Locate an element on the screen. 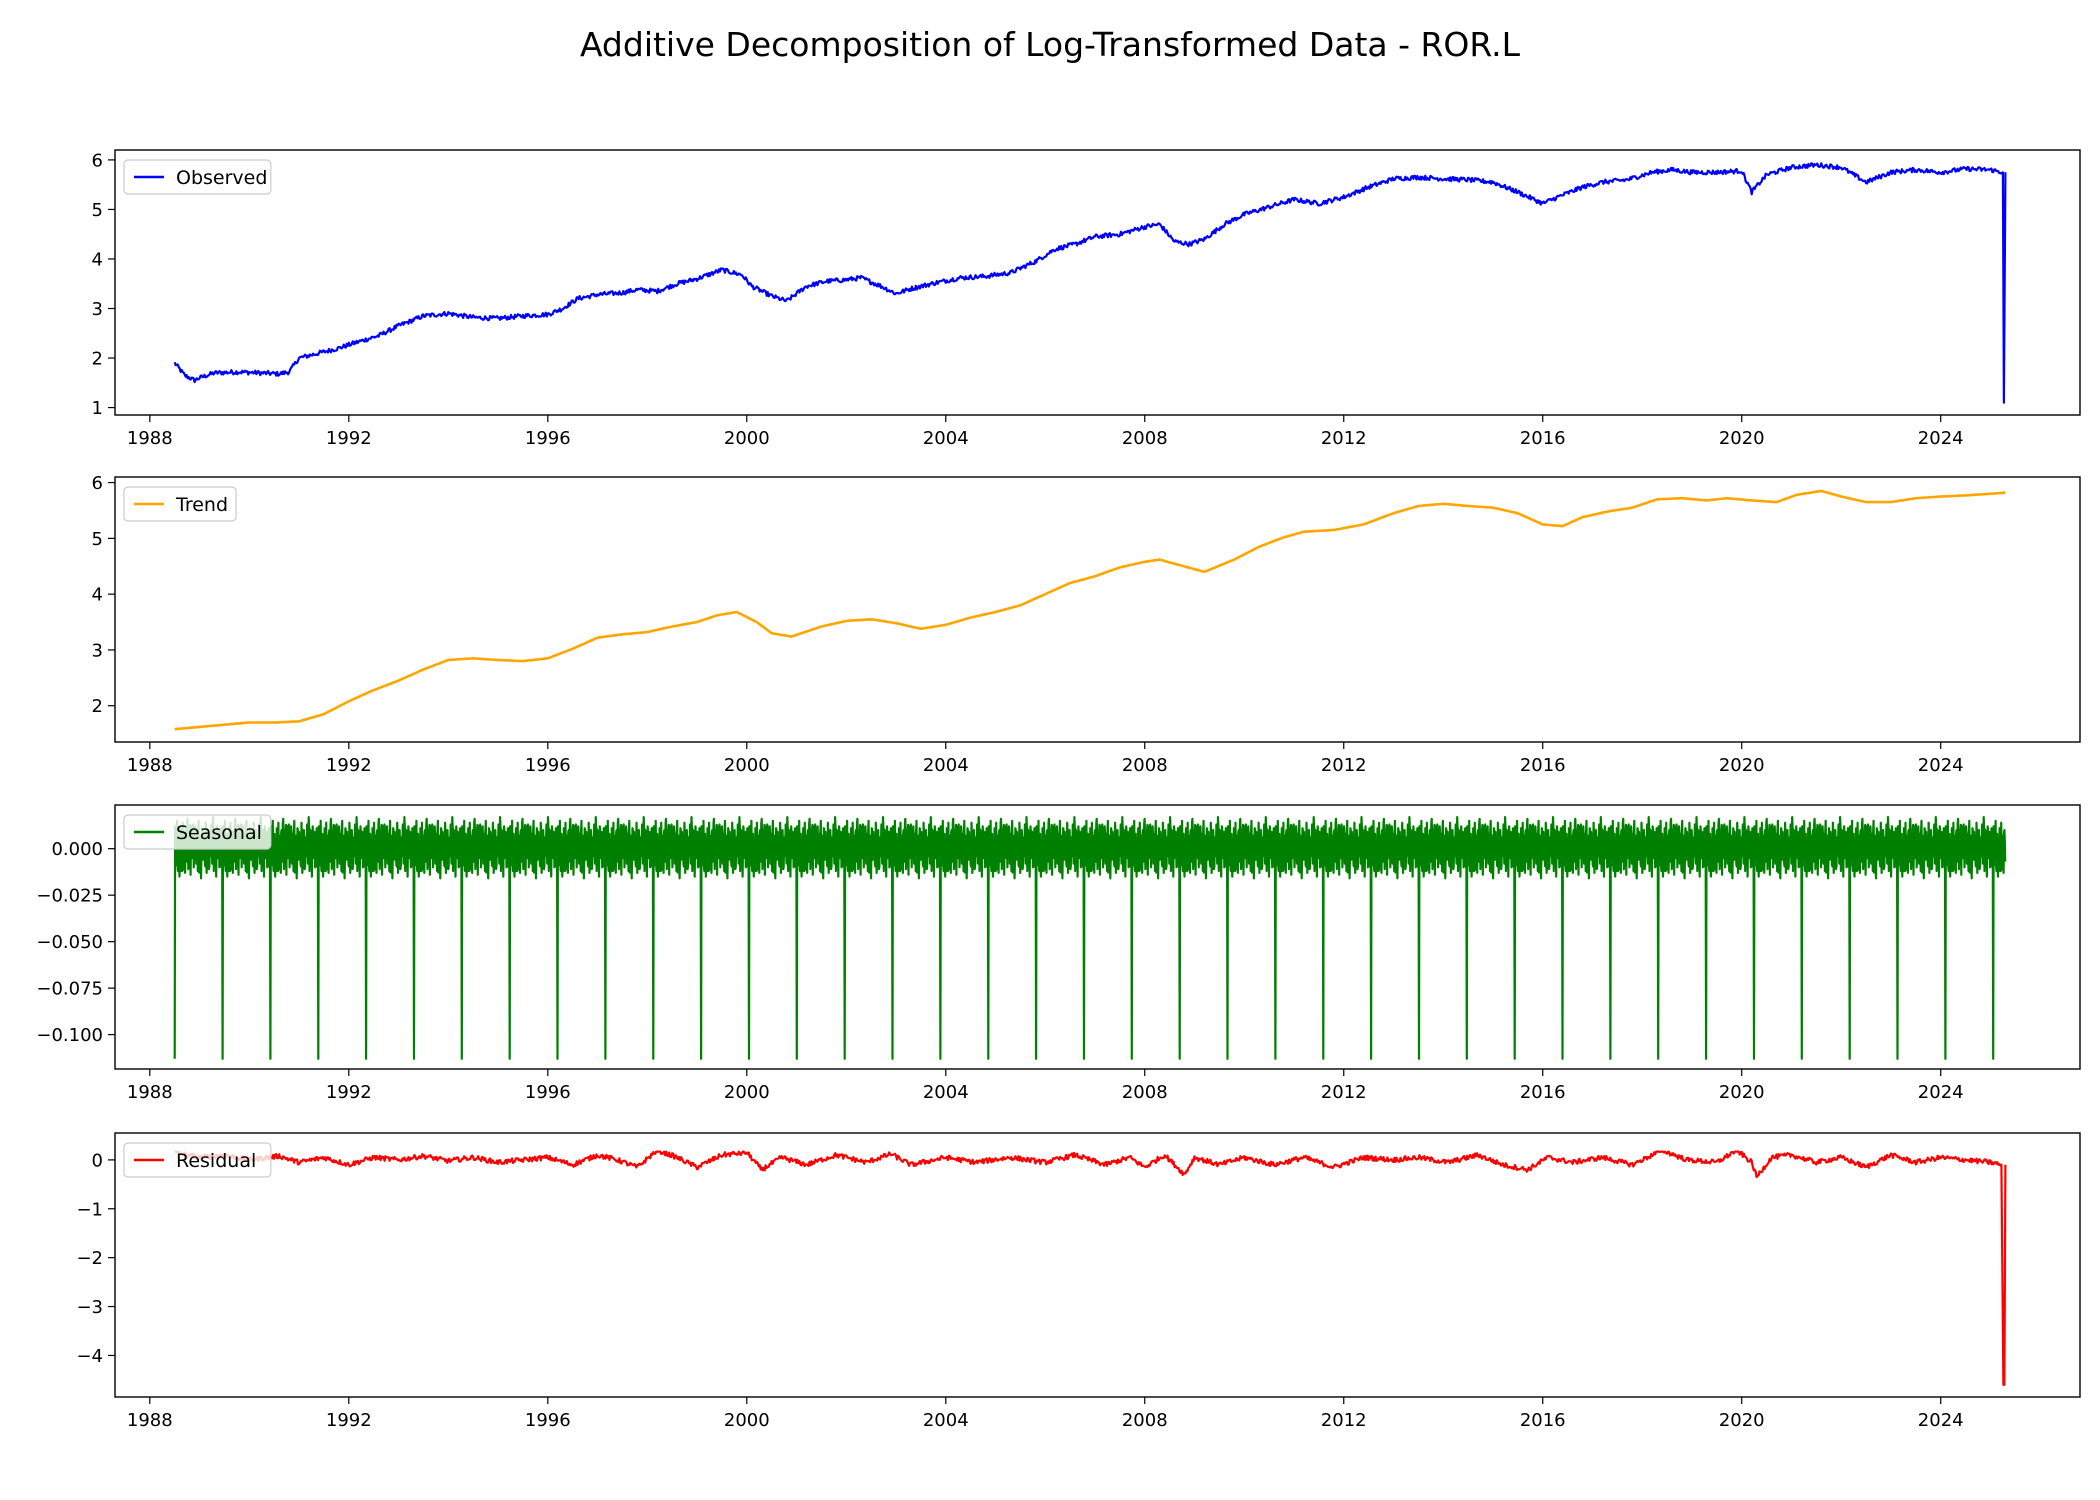 Image resolution: width=2100 pixels, height=1500 pixels. x-tick-label-observed: 2012 is located at coordinates (1344, 438).